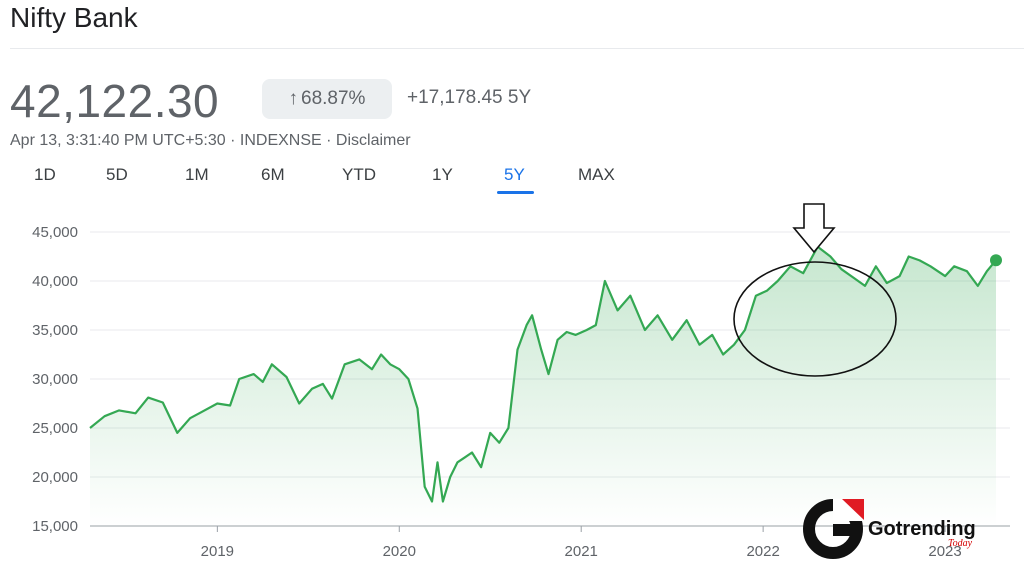 Image resolution: width=1024 pixels, height=576 pixels. Describe the element at coordinates (922, 529) in the screenshot. I see `logo-text: Gotrending` at that location.